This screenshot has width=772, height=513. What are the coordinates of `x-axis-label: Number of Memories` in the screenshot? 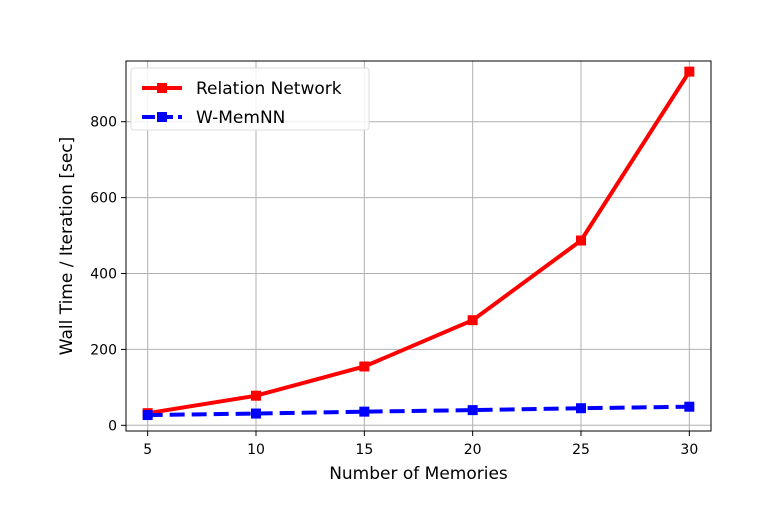 It's located at (418, 474).